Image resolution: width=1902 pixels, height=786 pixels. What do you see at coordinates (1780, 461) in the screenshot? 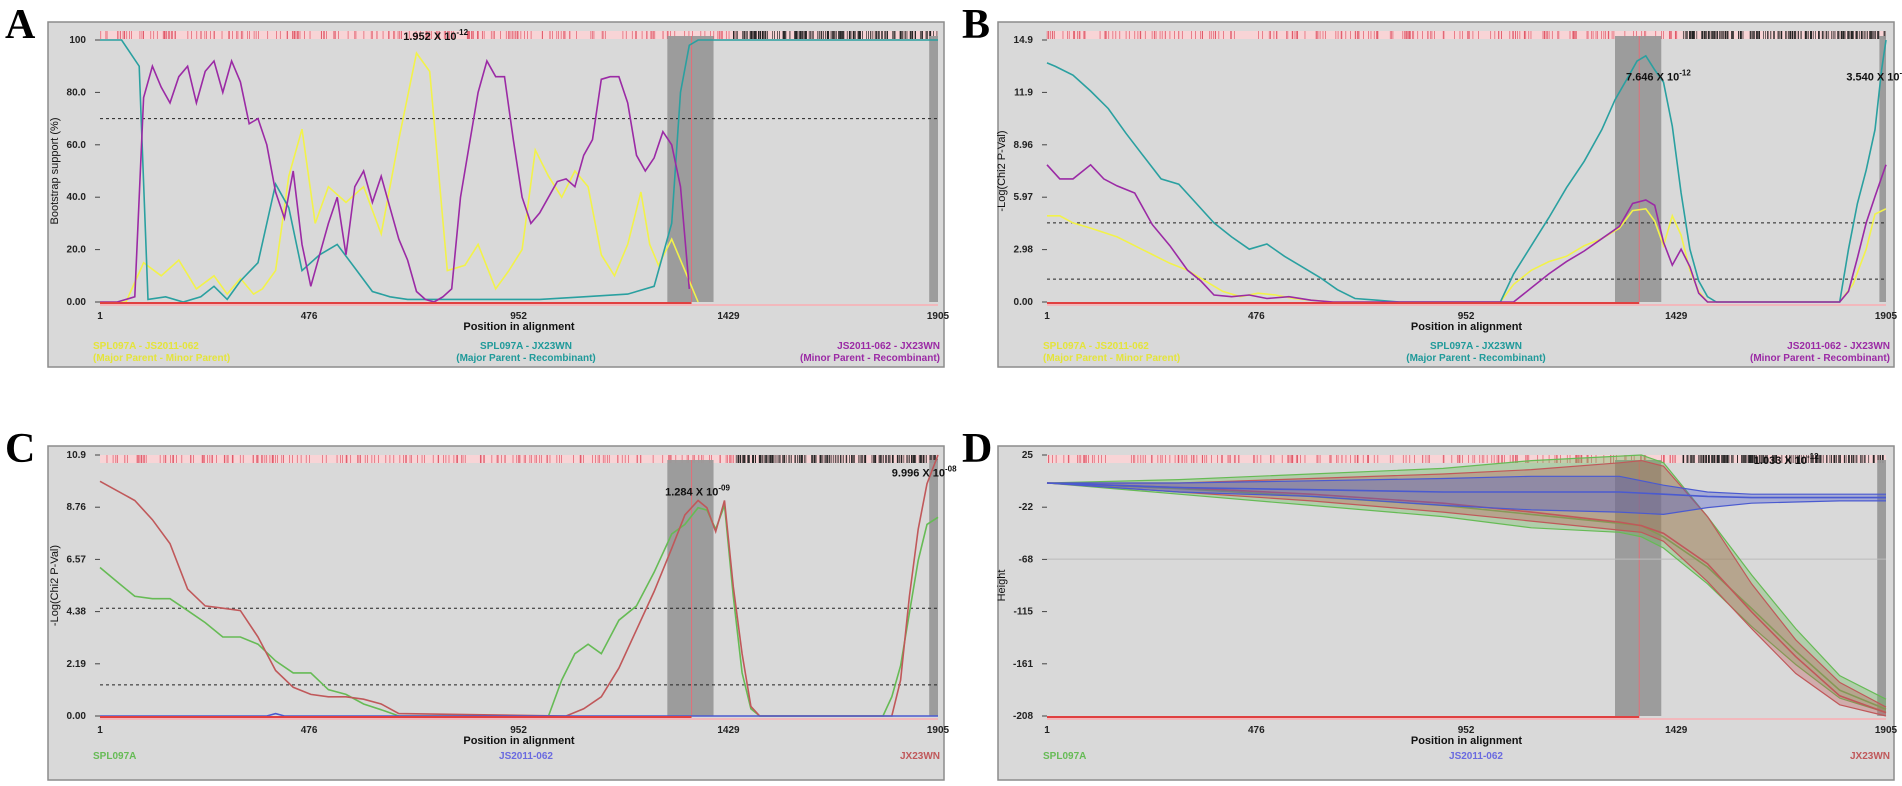
I see `p-value-base: 1.033 X 10` at bounding box center [1780, 461].